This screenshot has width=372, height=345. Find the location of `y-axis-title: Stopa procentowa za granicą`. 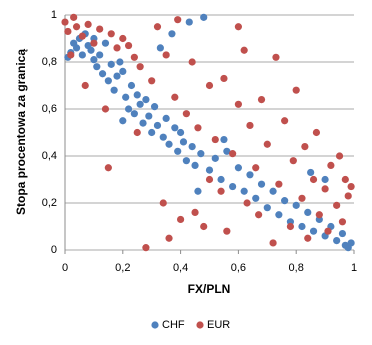

y-axis-title: Stopa procentowa za granicą is located at coordinates (21, 132).